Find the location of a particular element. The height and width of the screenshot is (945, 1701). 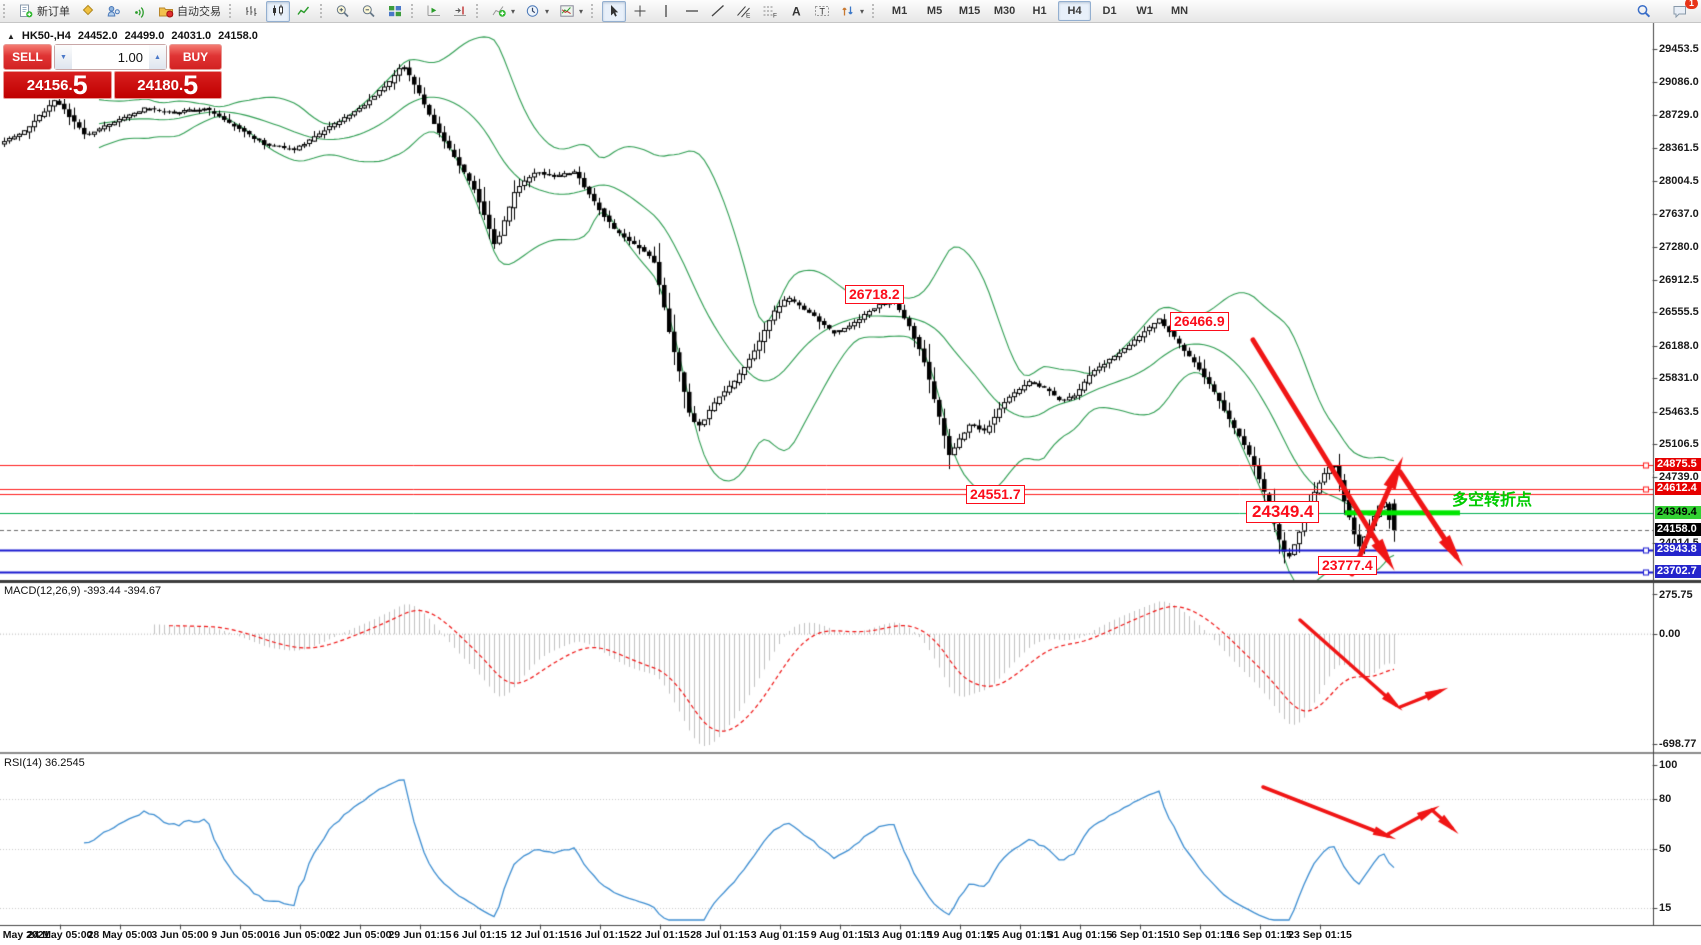

channel-button: E is located at coordinates (744, 11).